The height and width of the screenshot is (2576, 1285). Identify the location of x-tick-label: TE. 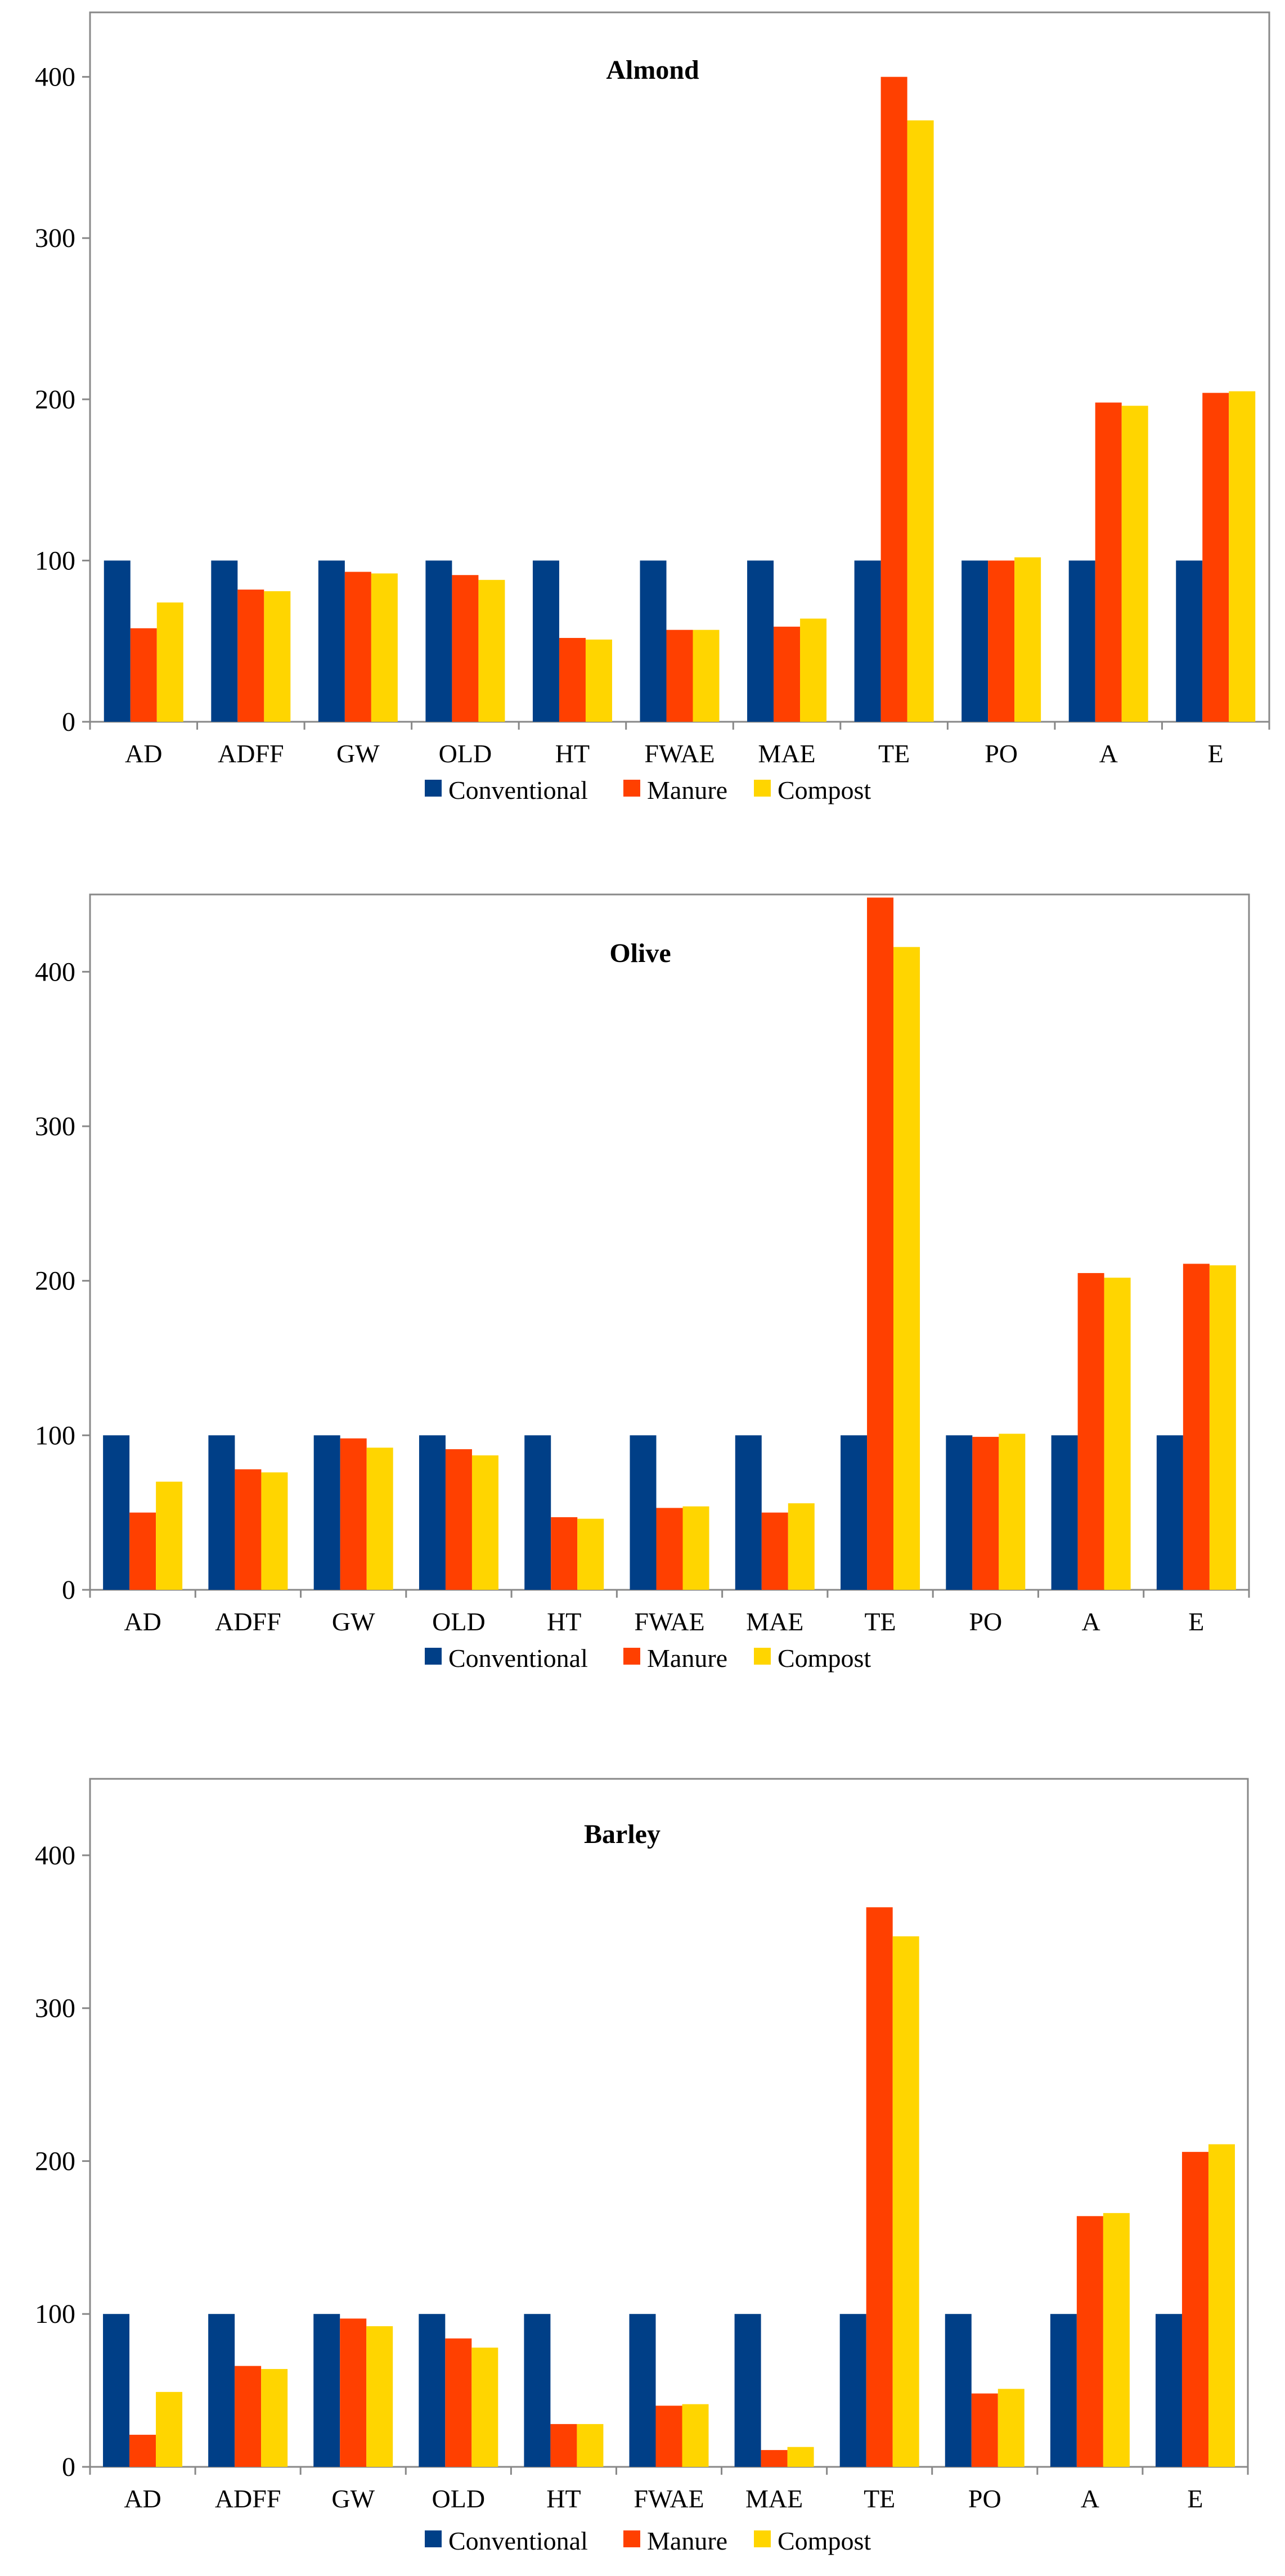
(880, 1621).